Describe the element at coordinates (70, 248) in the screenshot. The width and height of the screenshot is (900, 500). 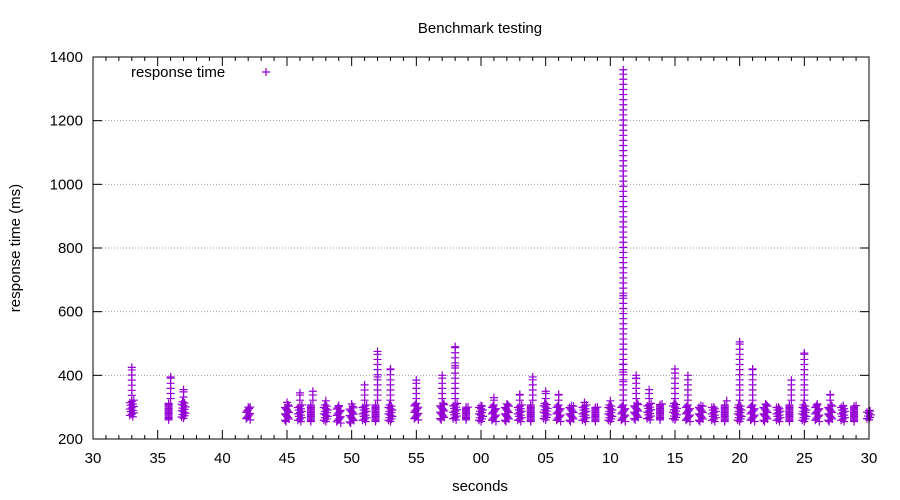
I see `y-tick-label: 800` at that location.